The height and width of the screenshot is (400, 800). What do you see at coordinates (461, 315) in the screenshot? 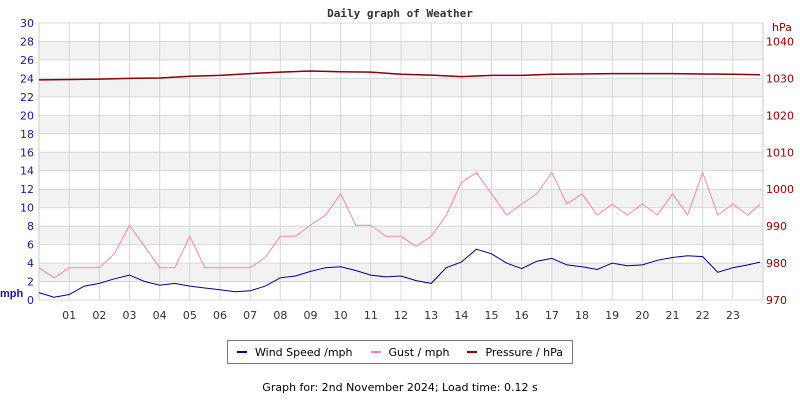
I see `x-tick-label: 14` at bounding box center [461, 315].